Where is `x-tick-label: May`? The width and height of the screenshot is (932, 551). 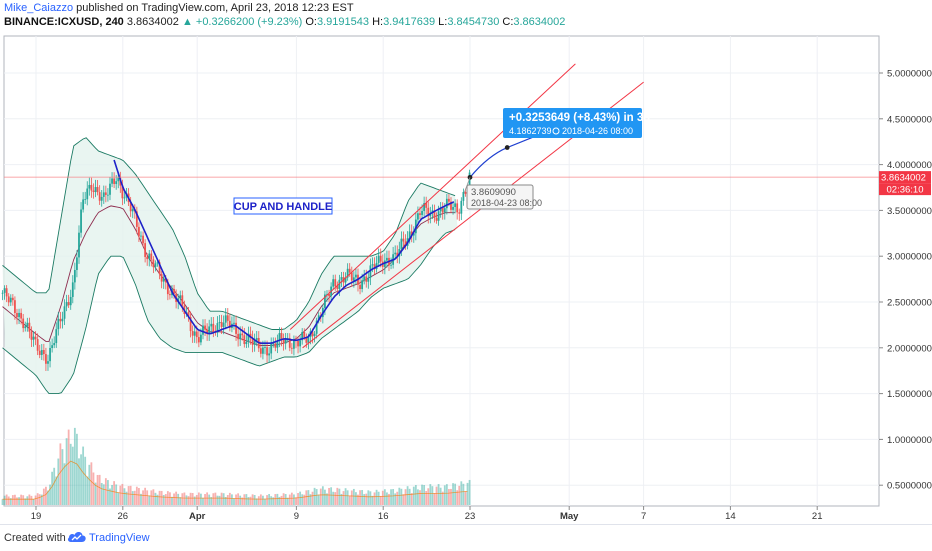
x-tick-label: May is located at coordinates (569, 516).